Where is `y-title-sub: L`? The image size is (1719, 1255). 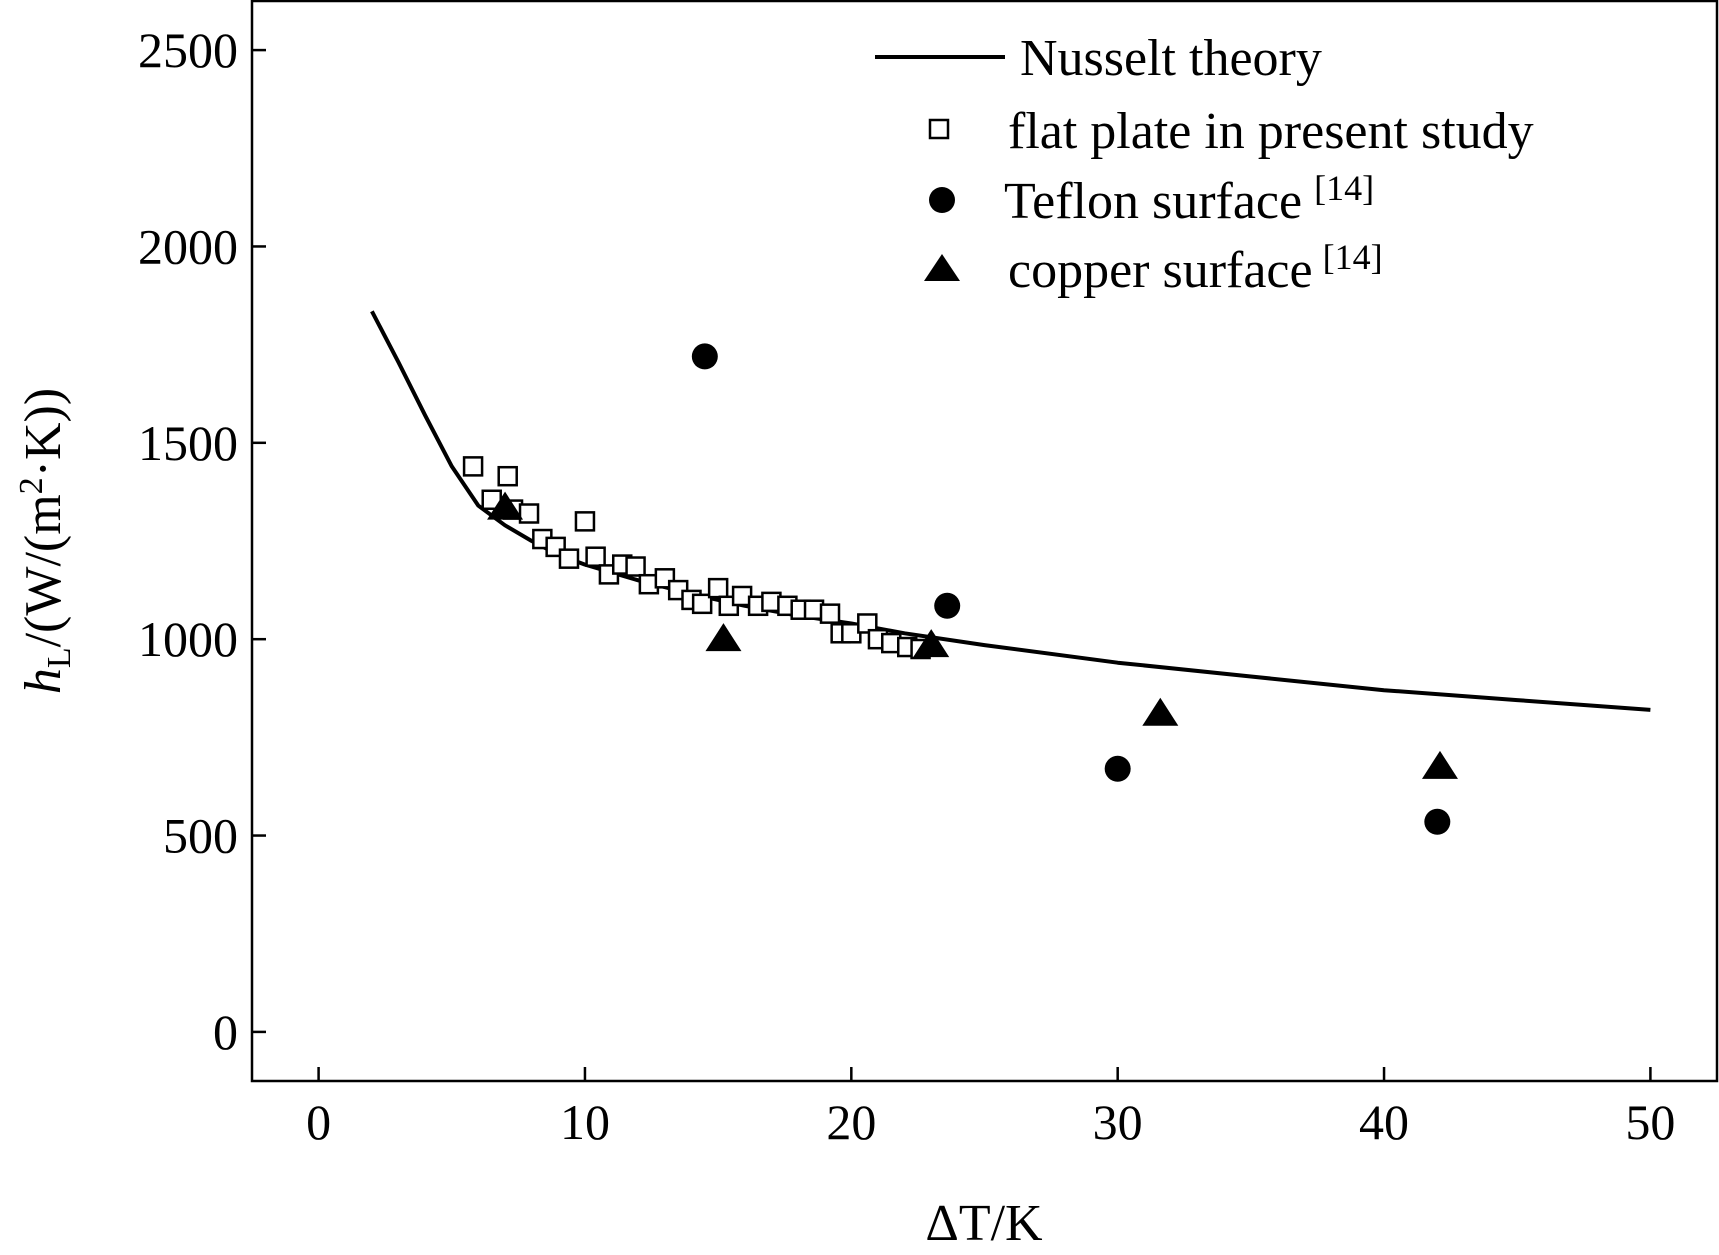
y-title-sub: L is located at coordinates (59, 657).